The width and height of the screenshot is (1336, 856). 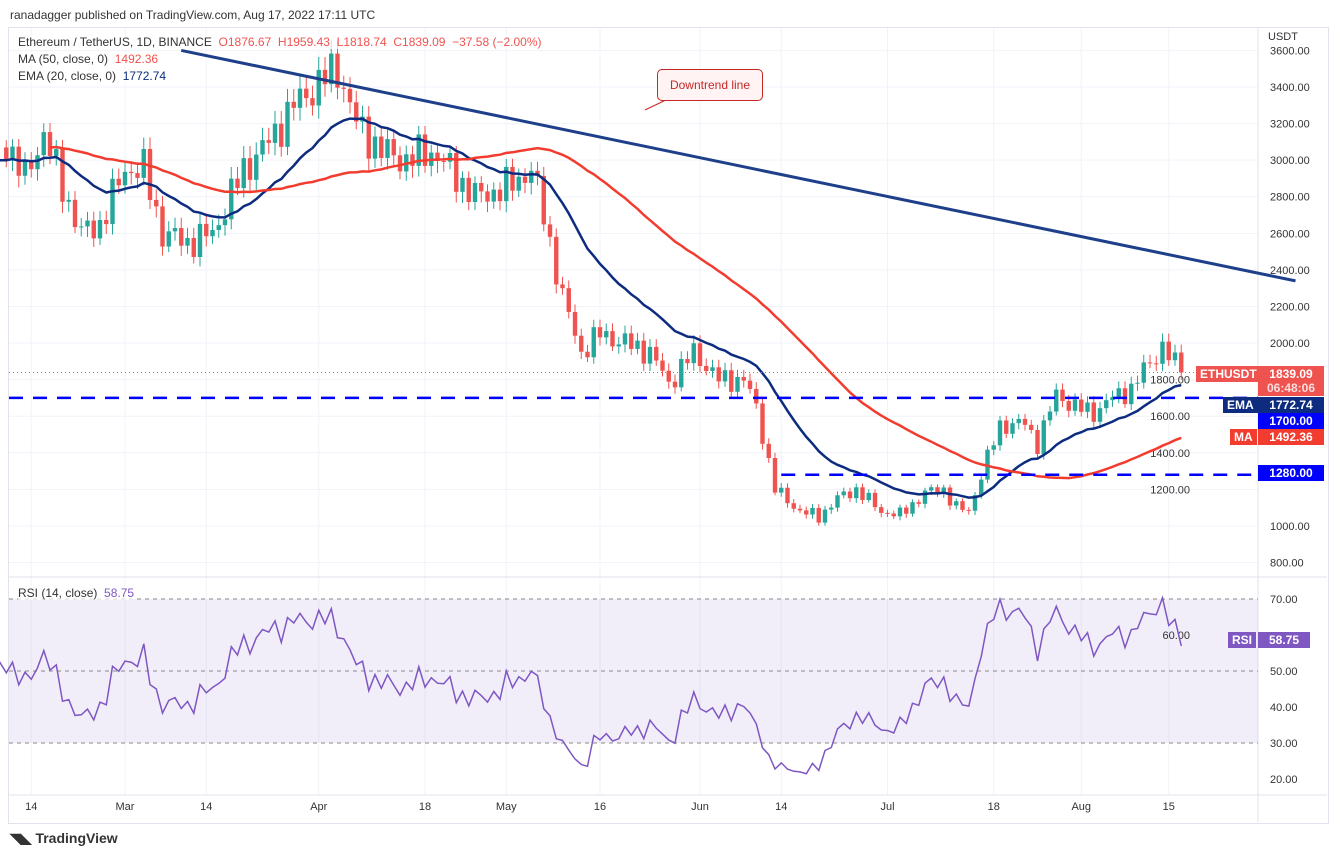 I want to click on time-tick: 18, so click(x=425, y=807).